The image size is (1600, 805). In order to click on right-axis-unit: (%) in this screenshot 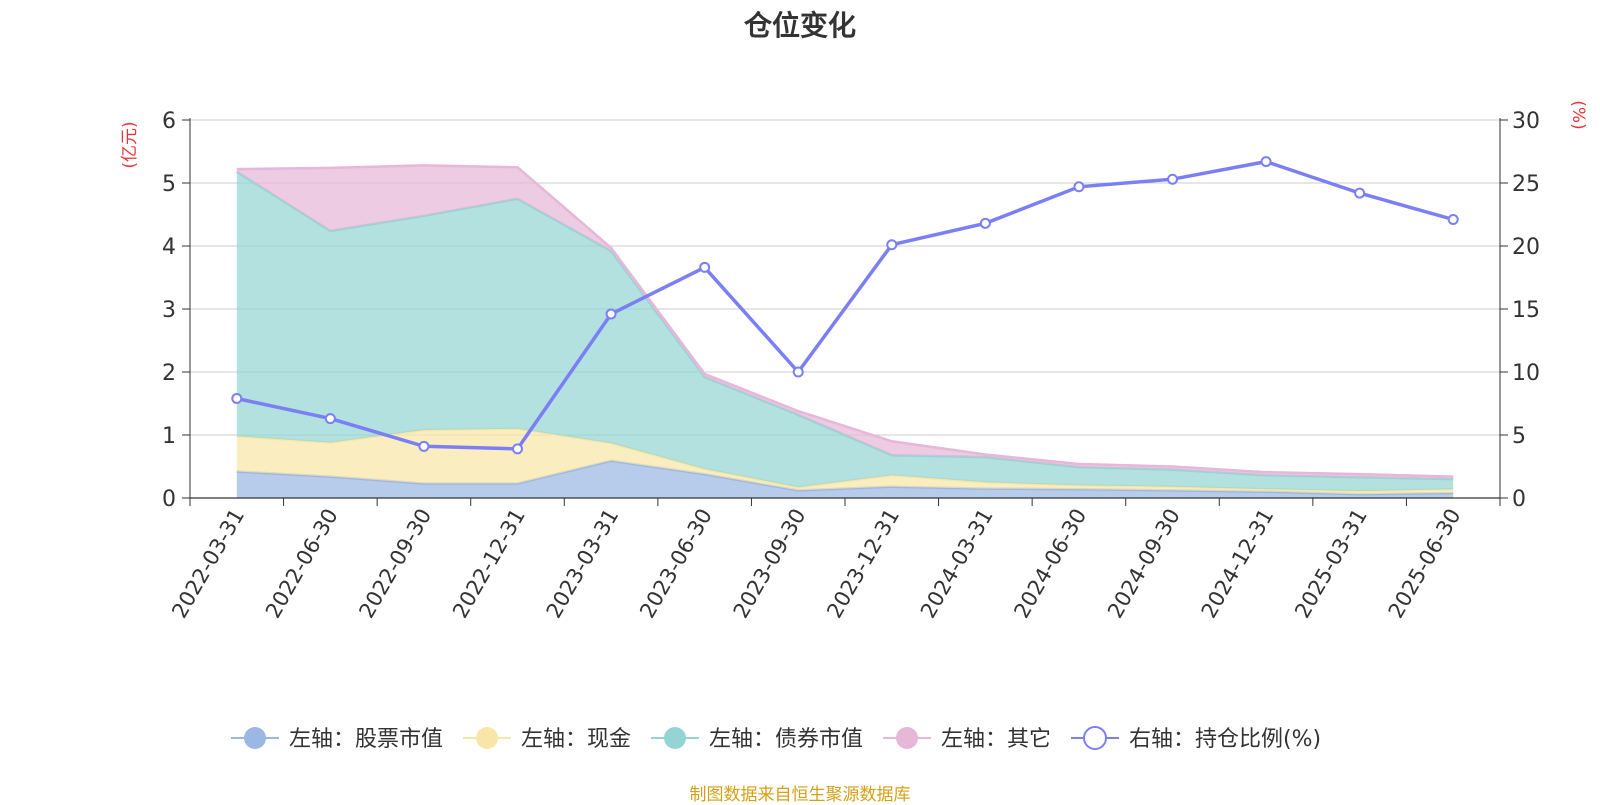, I will do `click(1578, 114)`.